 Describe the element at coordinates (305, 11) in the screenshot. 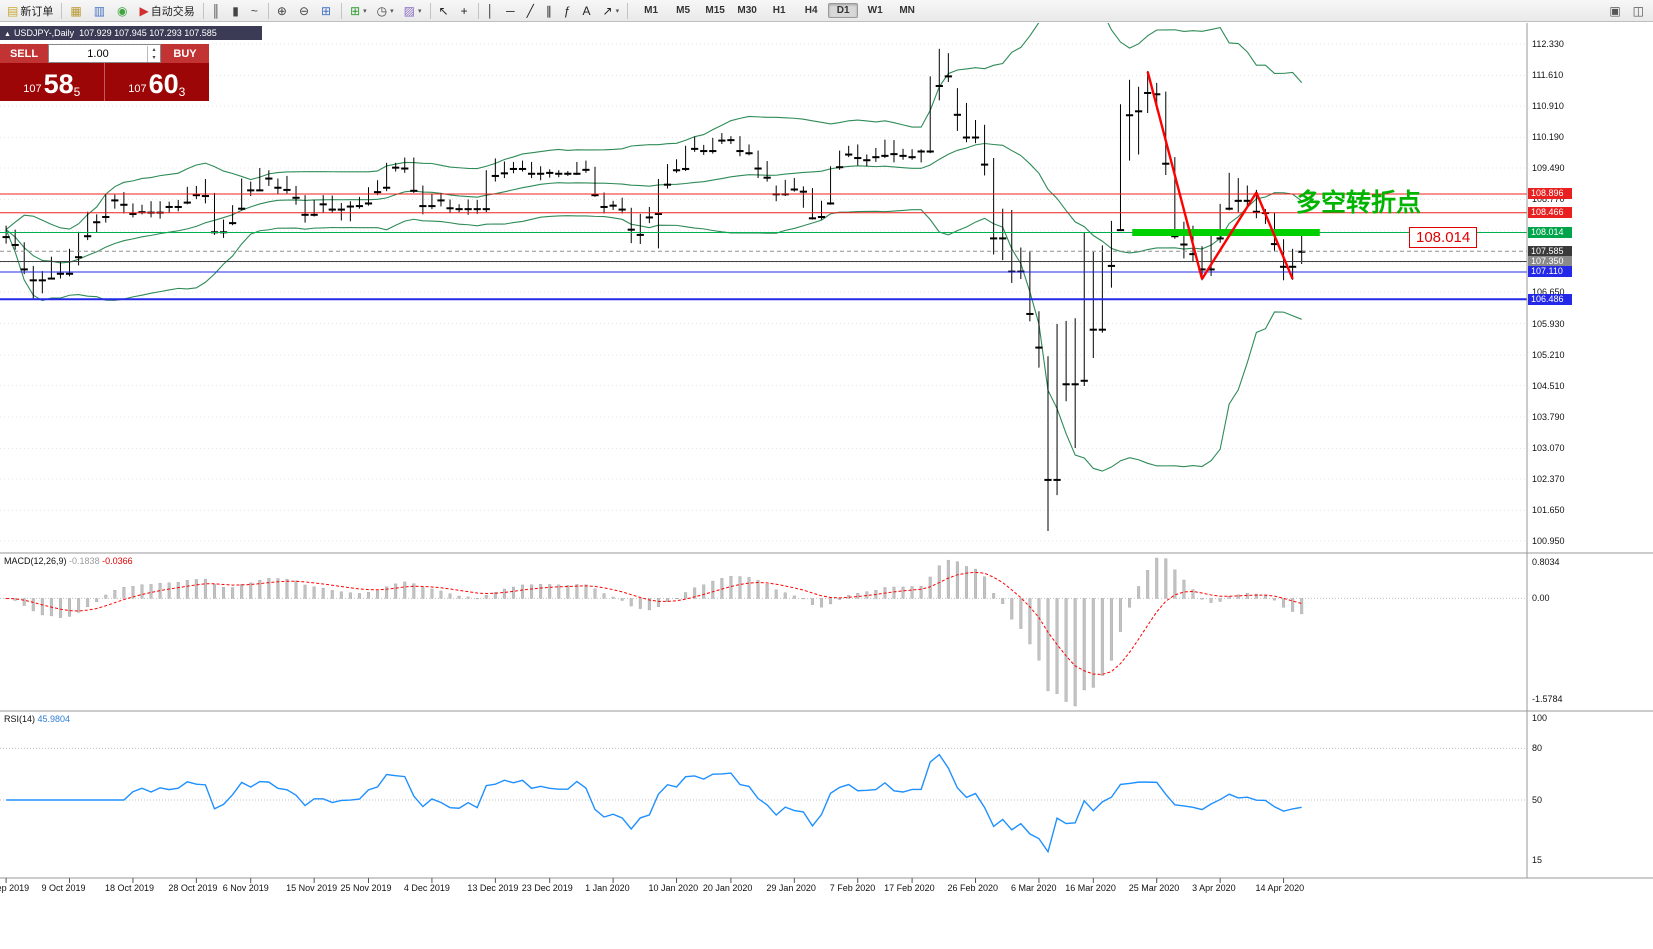

I see `zoom-out-icon: ⊖` at that location.